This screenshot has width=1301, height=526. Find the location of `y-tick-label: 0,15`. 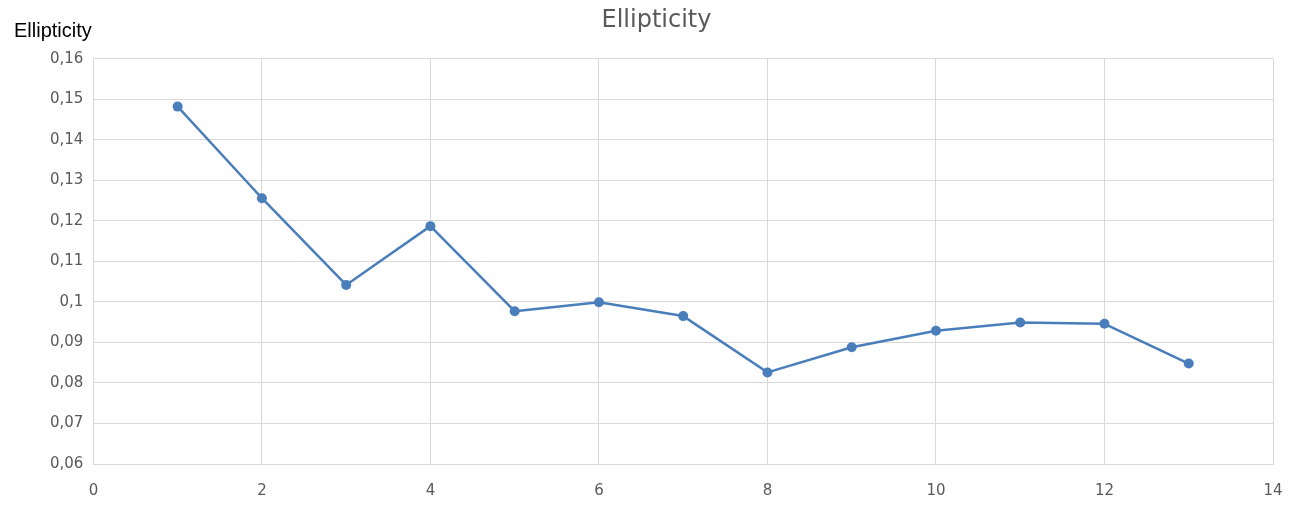

y-tick-label: 0,15 is located at coordinates (66, 98).